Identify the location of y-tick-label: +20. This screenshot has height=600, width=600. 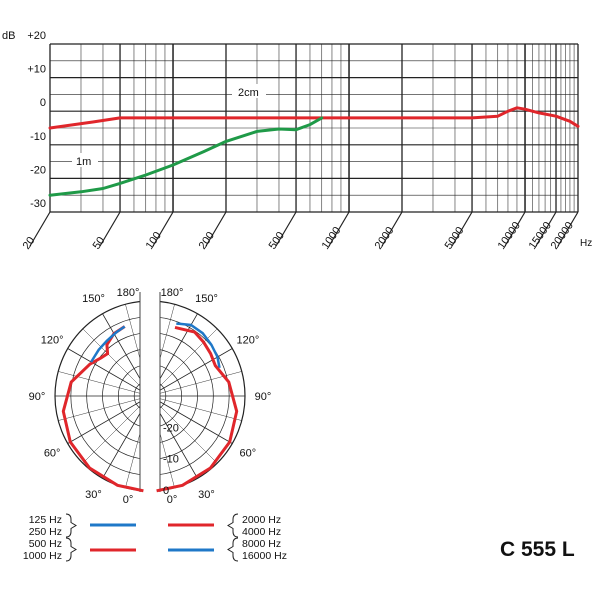
(36, 36).